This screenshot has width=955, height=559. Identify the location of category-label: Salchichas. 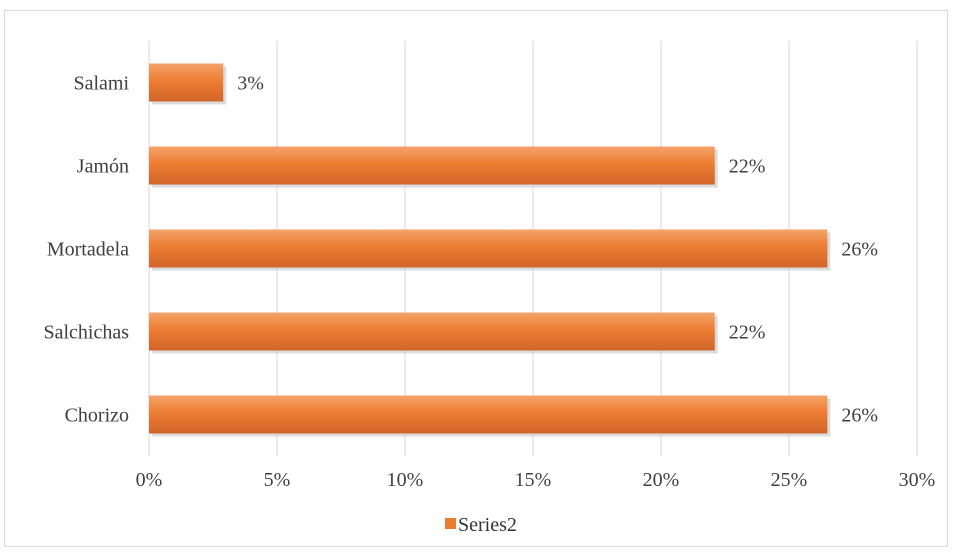
(86, 333).